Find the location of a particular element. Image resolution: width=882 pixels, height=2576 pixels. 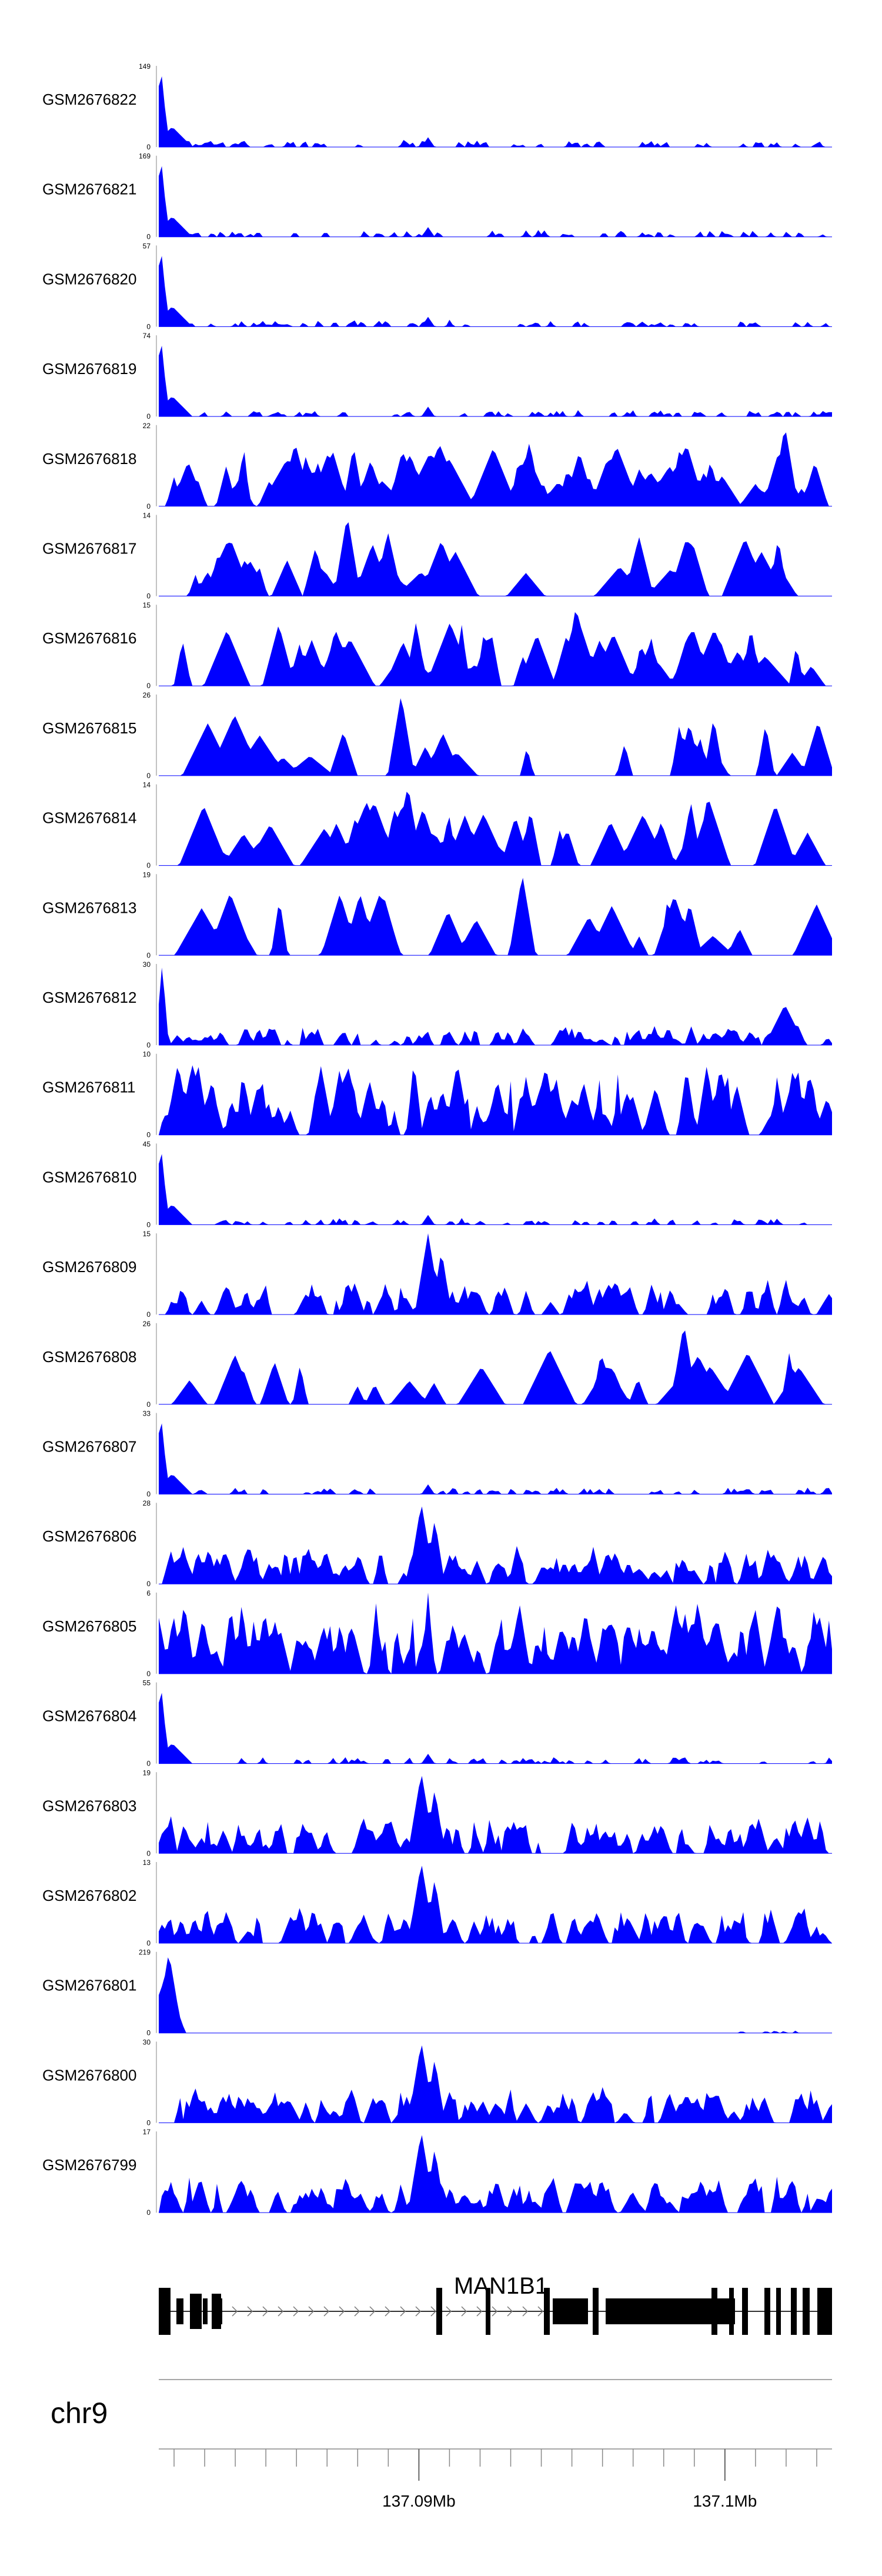

track-max-tick: 74 is located at coordinates (147, 336).